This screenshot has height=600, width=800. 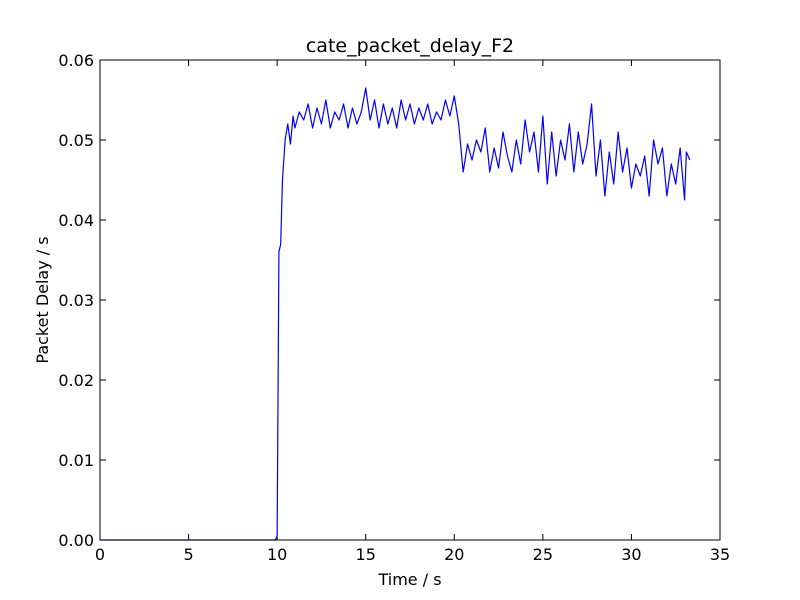 I want to click on x-tick-label: 25, so click(x=543, y=554).